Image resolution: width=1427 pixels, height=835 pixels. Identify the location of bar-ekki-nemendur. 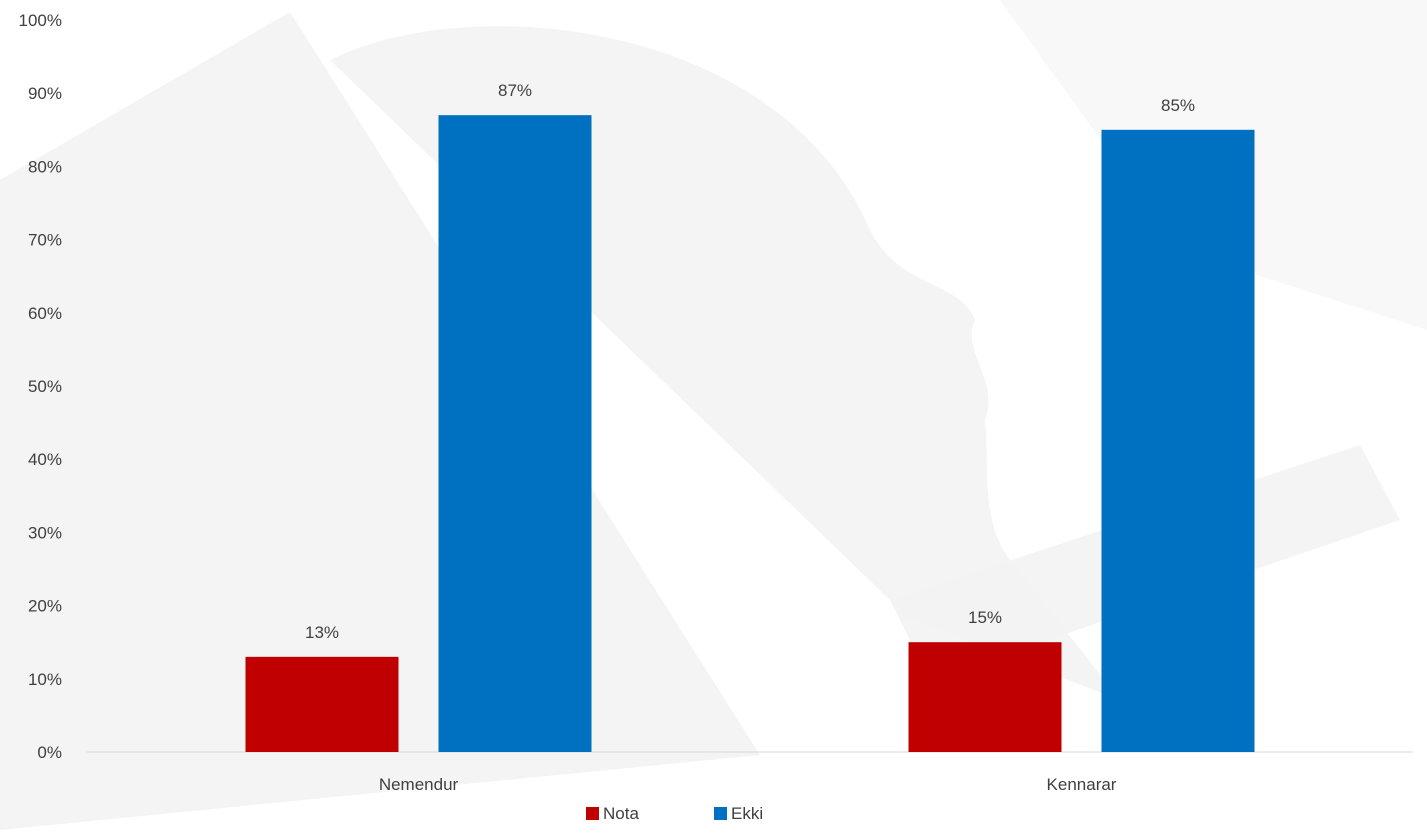
(515, 433).